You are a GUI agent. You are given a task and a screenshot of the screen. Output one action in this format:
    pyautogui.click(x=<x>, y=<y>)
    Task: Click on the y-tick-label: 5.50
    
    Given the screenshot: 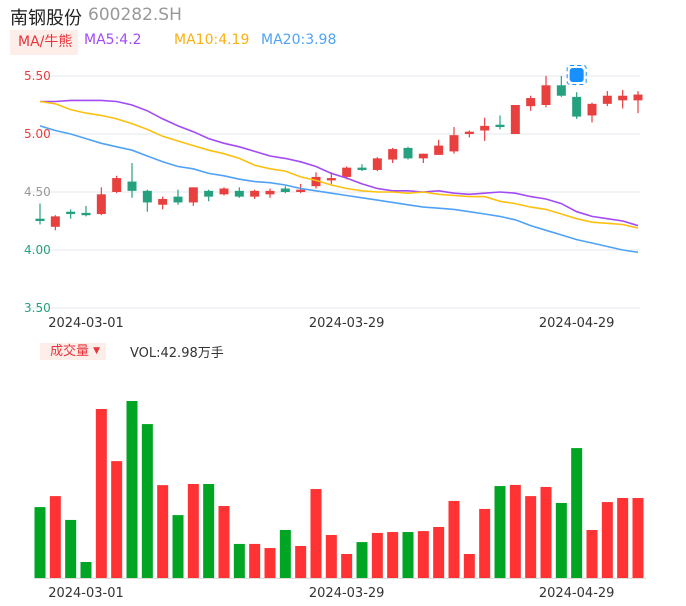 What is the action you would take?
    pyautogui.click(x=37, y=76)
    